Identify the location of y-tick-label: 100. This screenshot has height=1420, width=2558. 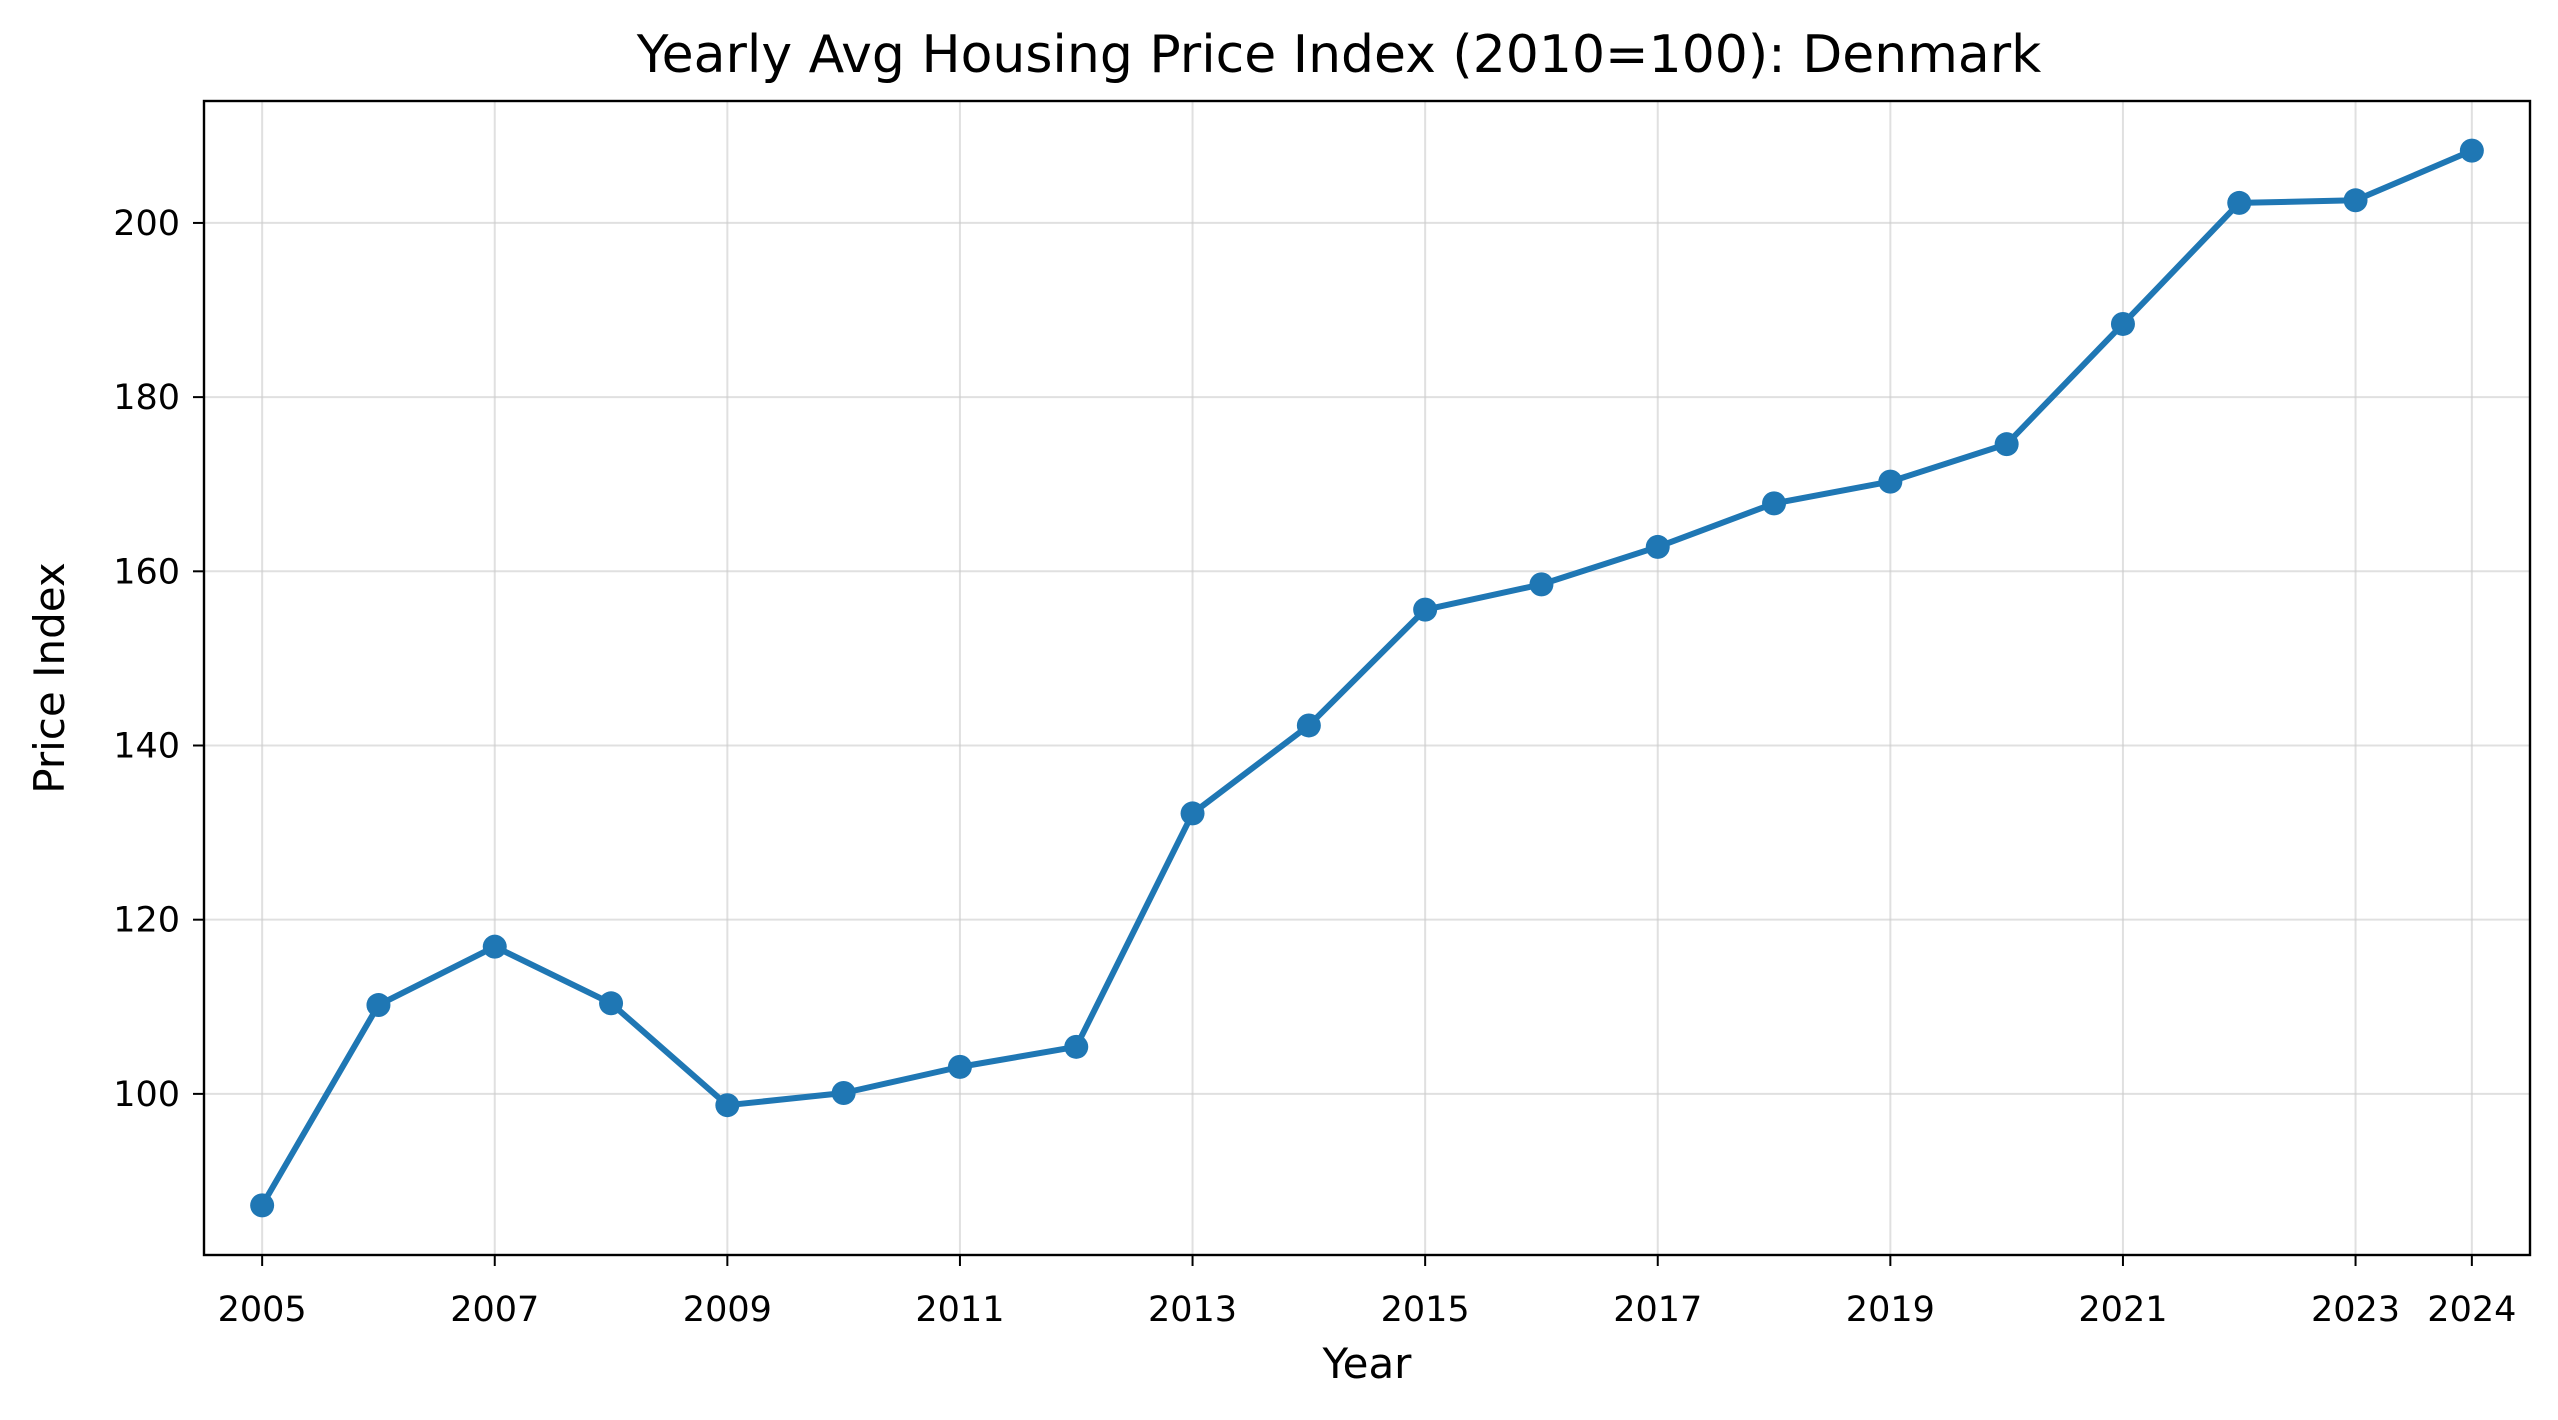
(146, 1095).